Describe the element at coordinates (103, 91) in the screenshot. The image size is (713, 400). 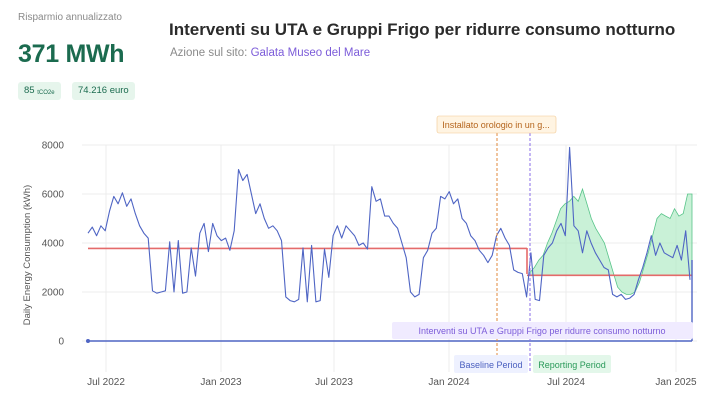
I see `euro-badge: 74.216 euro` at that location.